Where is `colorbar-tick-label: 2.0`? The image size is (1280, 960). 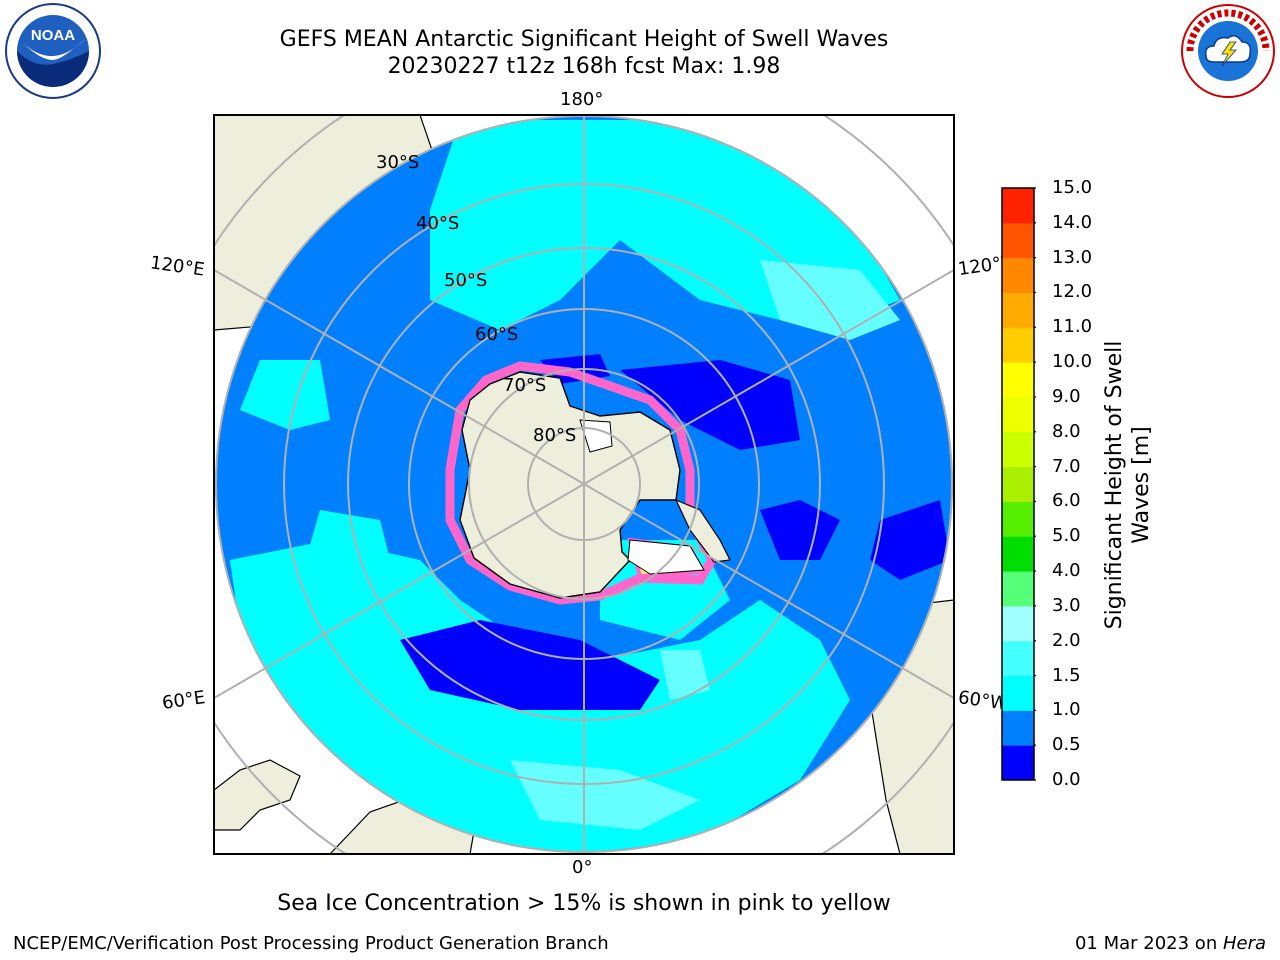
colorbar-tick-label: 2.0 is located at coordinates (1066, 640).